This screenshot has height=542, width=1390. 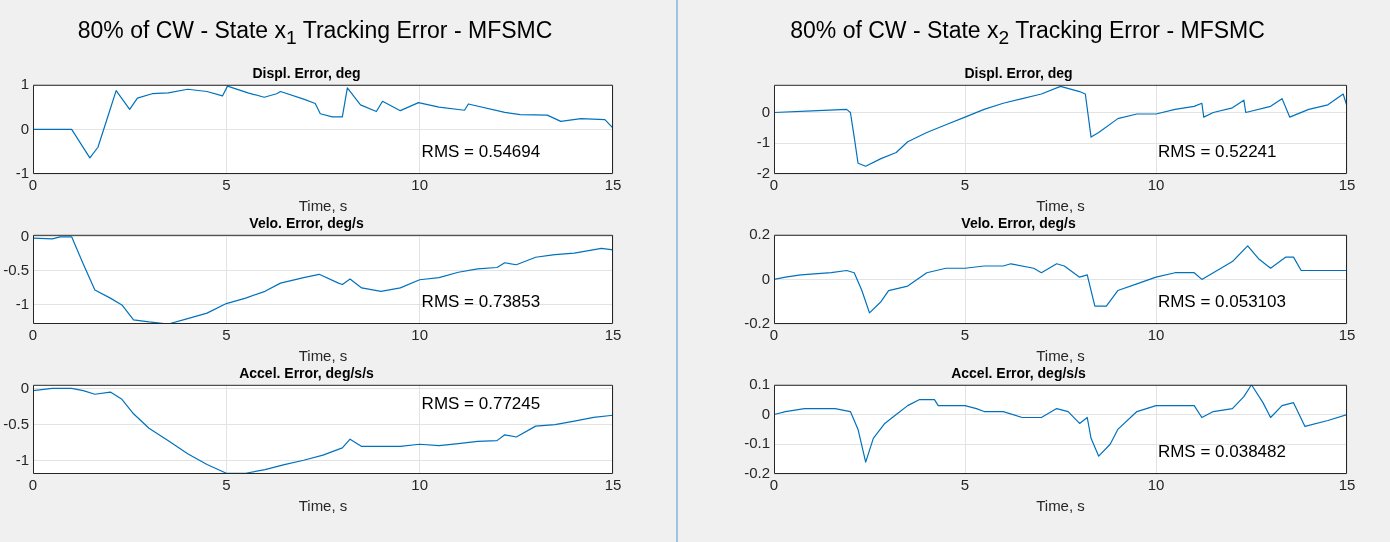 I want to click on annotation: RMS = 0.73853, so click(x=481, y=302).